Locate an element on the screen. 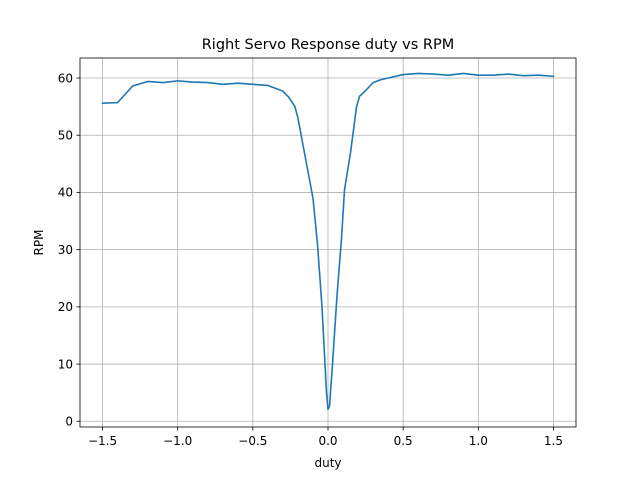 The width and height of the screenshot is (640, 480). x-tick-label: 0.5 is located at coordinates (403, 441).